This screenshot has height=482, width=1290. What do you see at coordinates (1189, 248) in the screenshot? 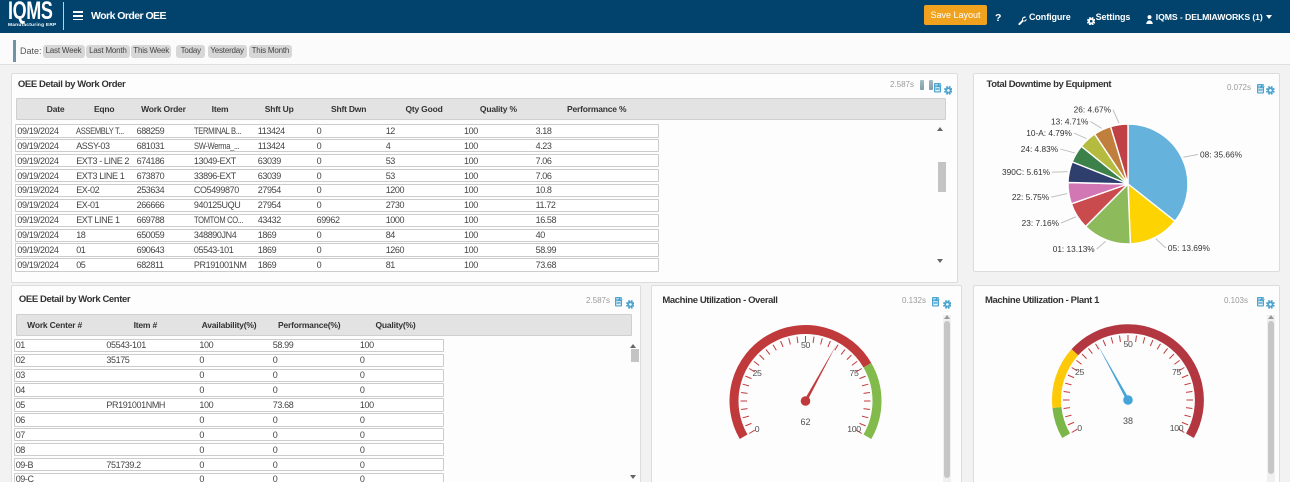
I see `svg-text: 05: 13.69%` at bounding box center [1189, 248].